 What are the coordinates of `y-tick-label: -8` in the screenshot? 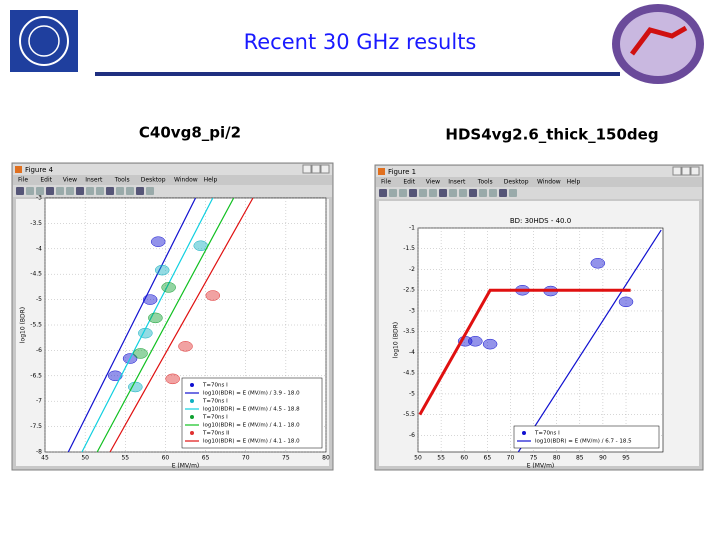 It's located at (39, 452).